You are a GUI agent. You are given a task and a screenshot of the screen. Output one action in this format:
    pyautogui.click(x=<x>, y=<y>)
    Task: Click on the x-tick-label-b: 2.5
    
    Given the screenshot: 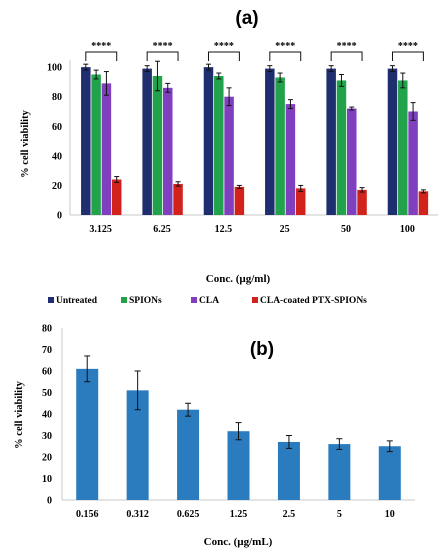 What is the action you would take?
    pyautogui.click(x=289, y=514)
    